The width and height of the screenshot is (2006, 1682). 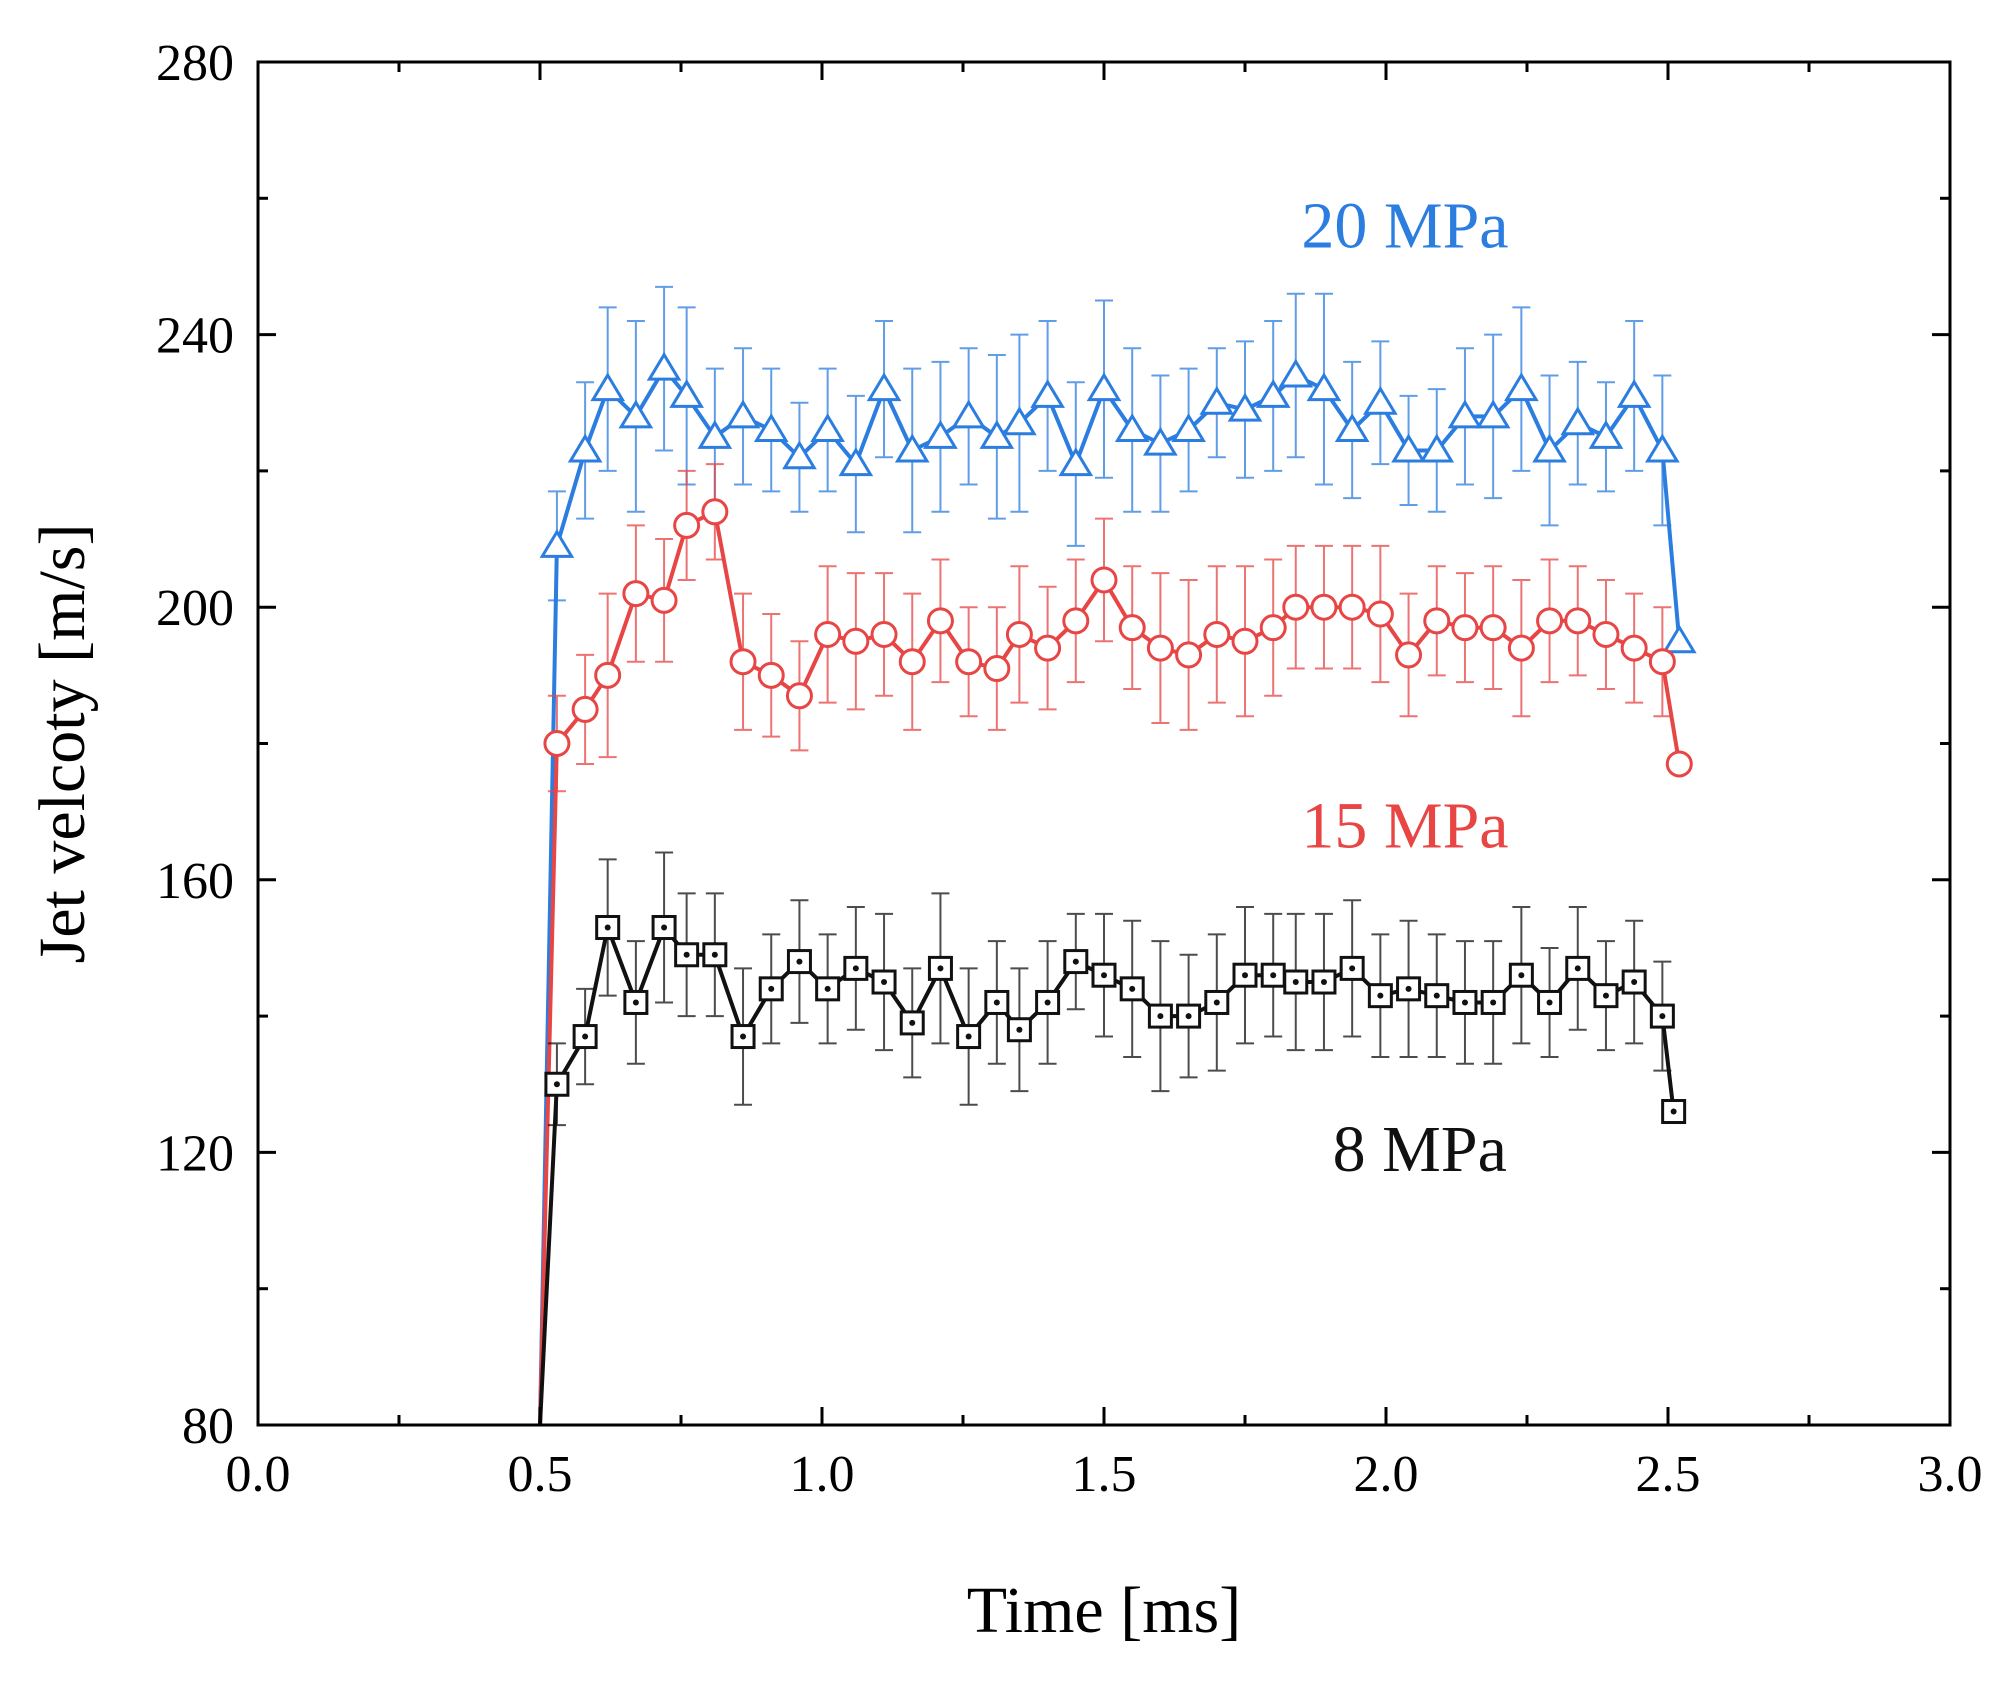 What do you see at coordinates (1404, 825) in the screenshot?
I see `series-label-15mpa: 15 MPa` at bounding box center [1404, 825].